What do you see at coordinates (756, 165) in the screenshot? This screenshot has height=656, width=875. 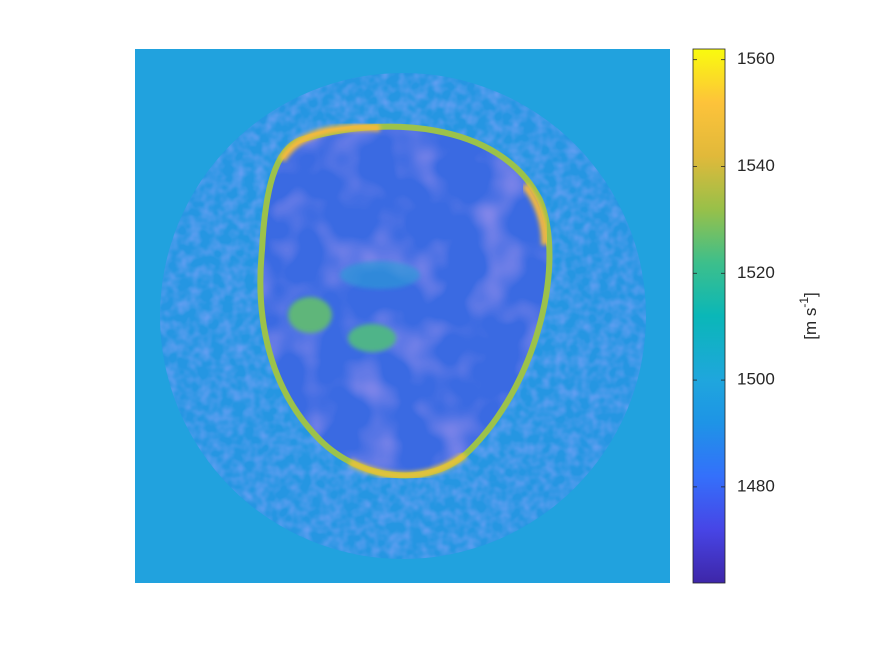 I see `tick-label: 1540` at bounding box center [756, 165].